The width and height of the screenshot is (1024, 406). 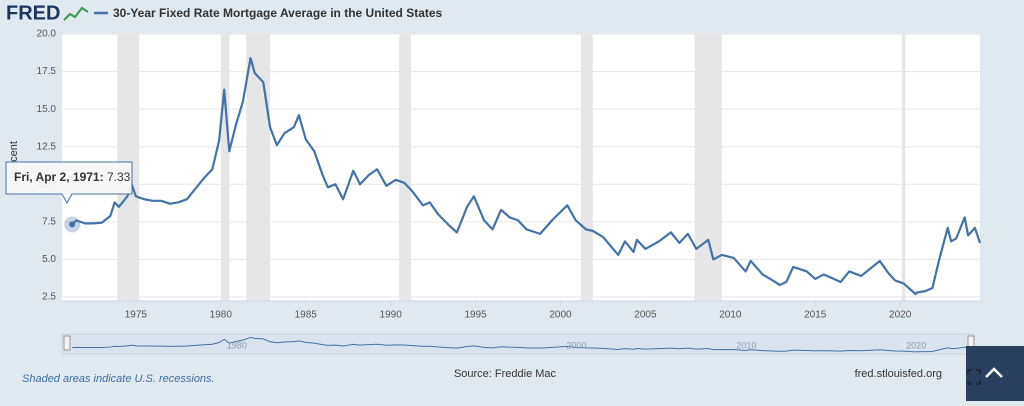 I want to click on x-tick-label: 1990, so click(x=391, y=315).